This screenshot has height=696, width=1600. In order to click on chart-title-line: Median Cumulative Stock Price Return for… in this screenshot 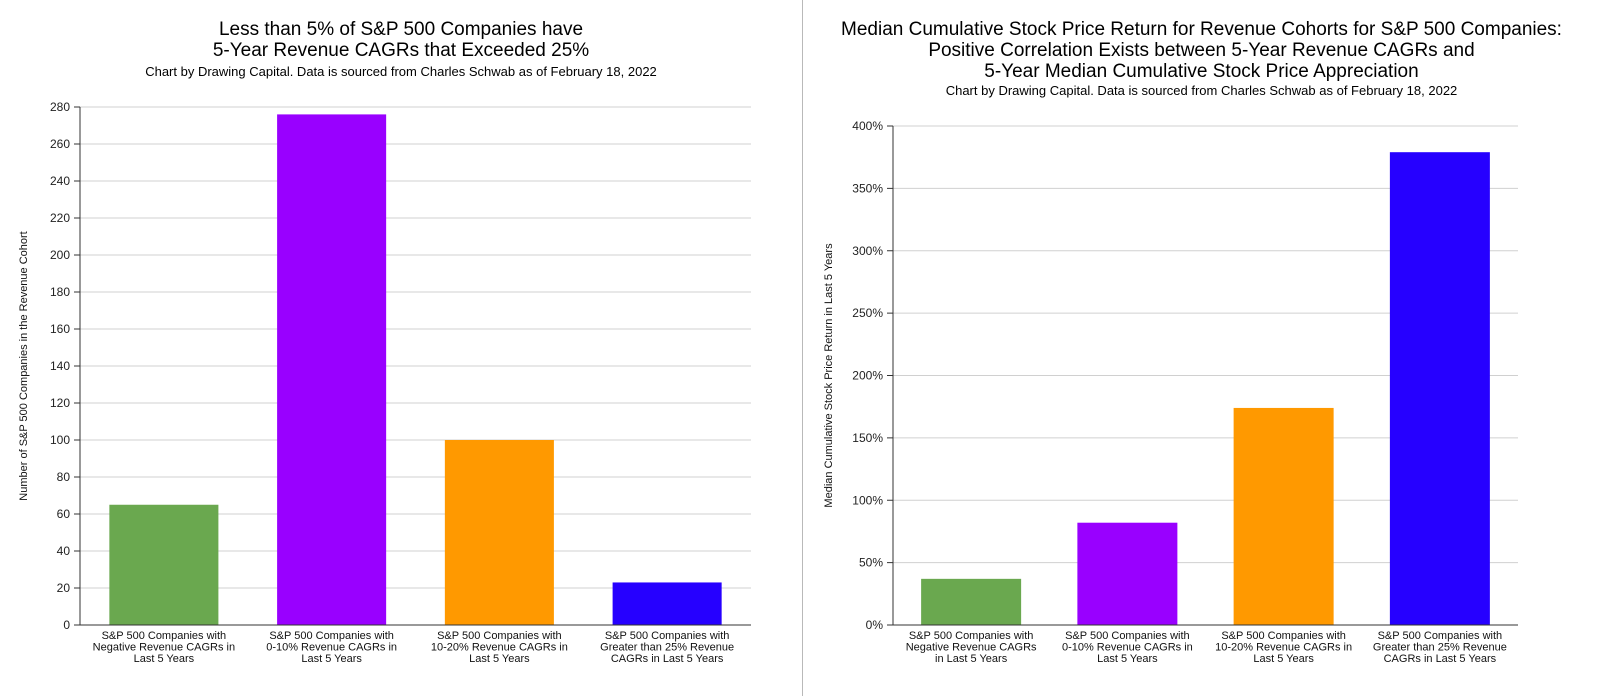, I will do `click(1201, 29)`.